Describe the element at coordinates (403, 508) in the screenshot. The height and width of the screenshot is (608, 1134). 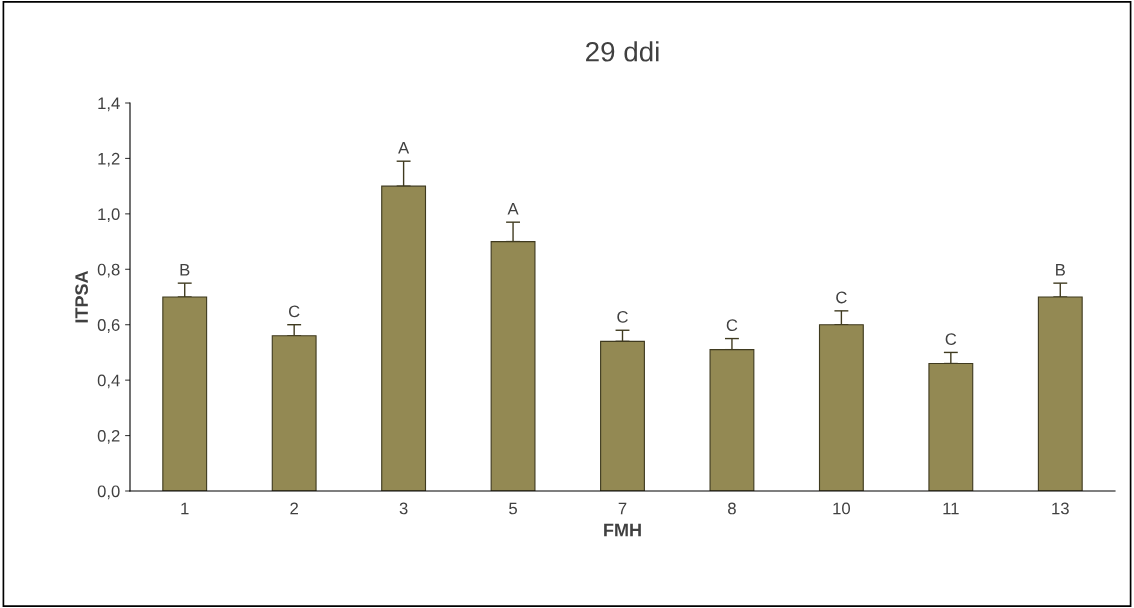
I see `x-tick-label: 3` at that location.